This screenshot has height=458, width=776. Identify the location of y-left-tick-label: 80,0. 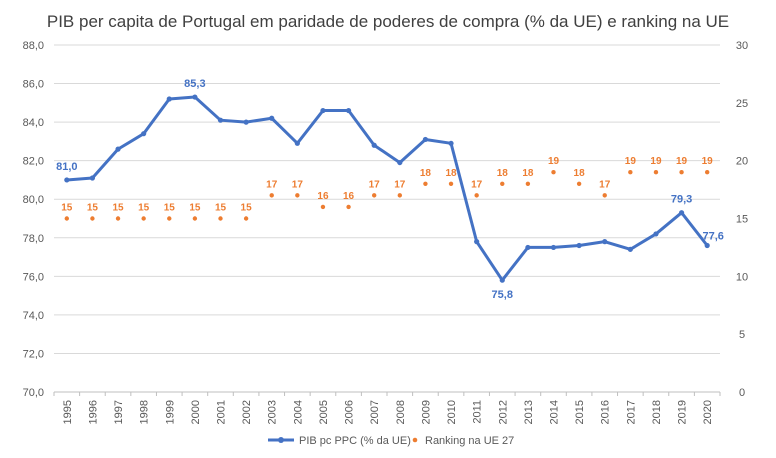
(33, 200).